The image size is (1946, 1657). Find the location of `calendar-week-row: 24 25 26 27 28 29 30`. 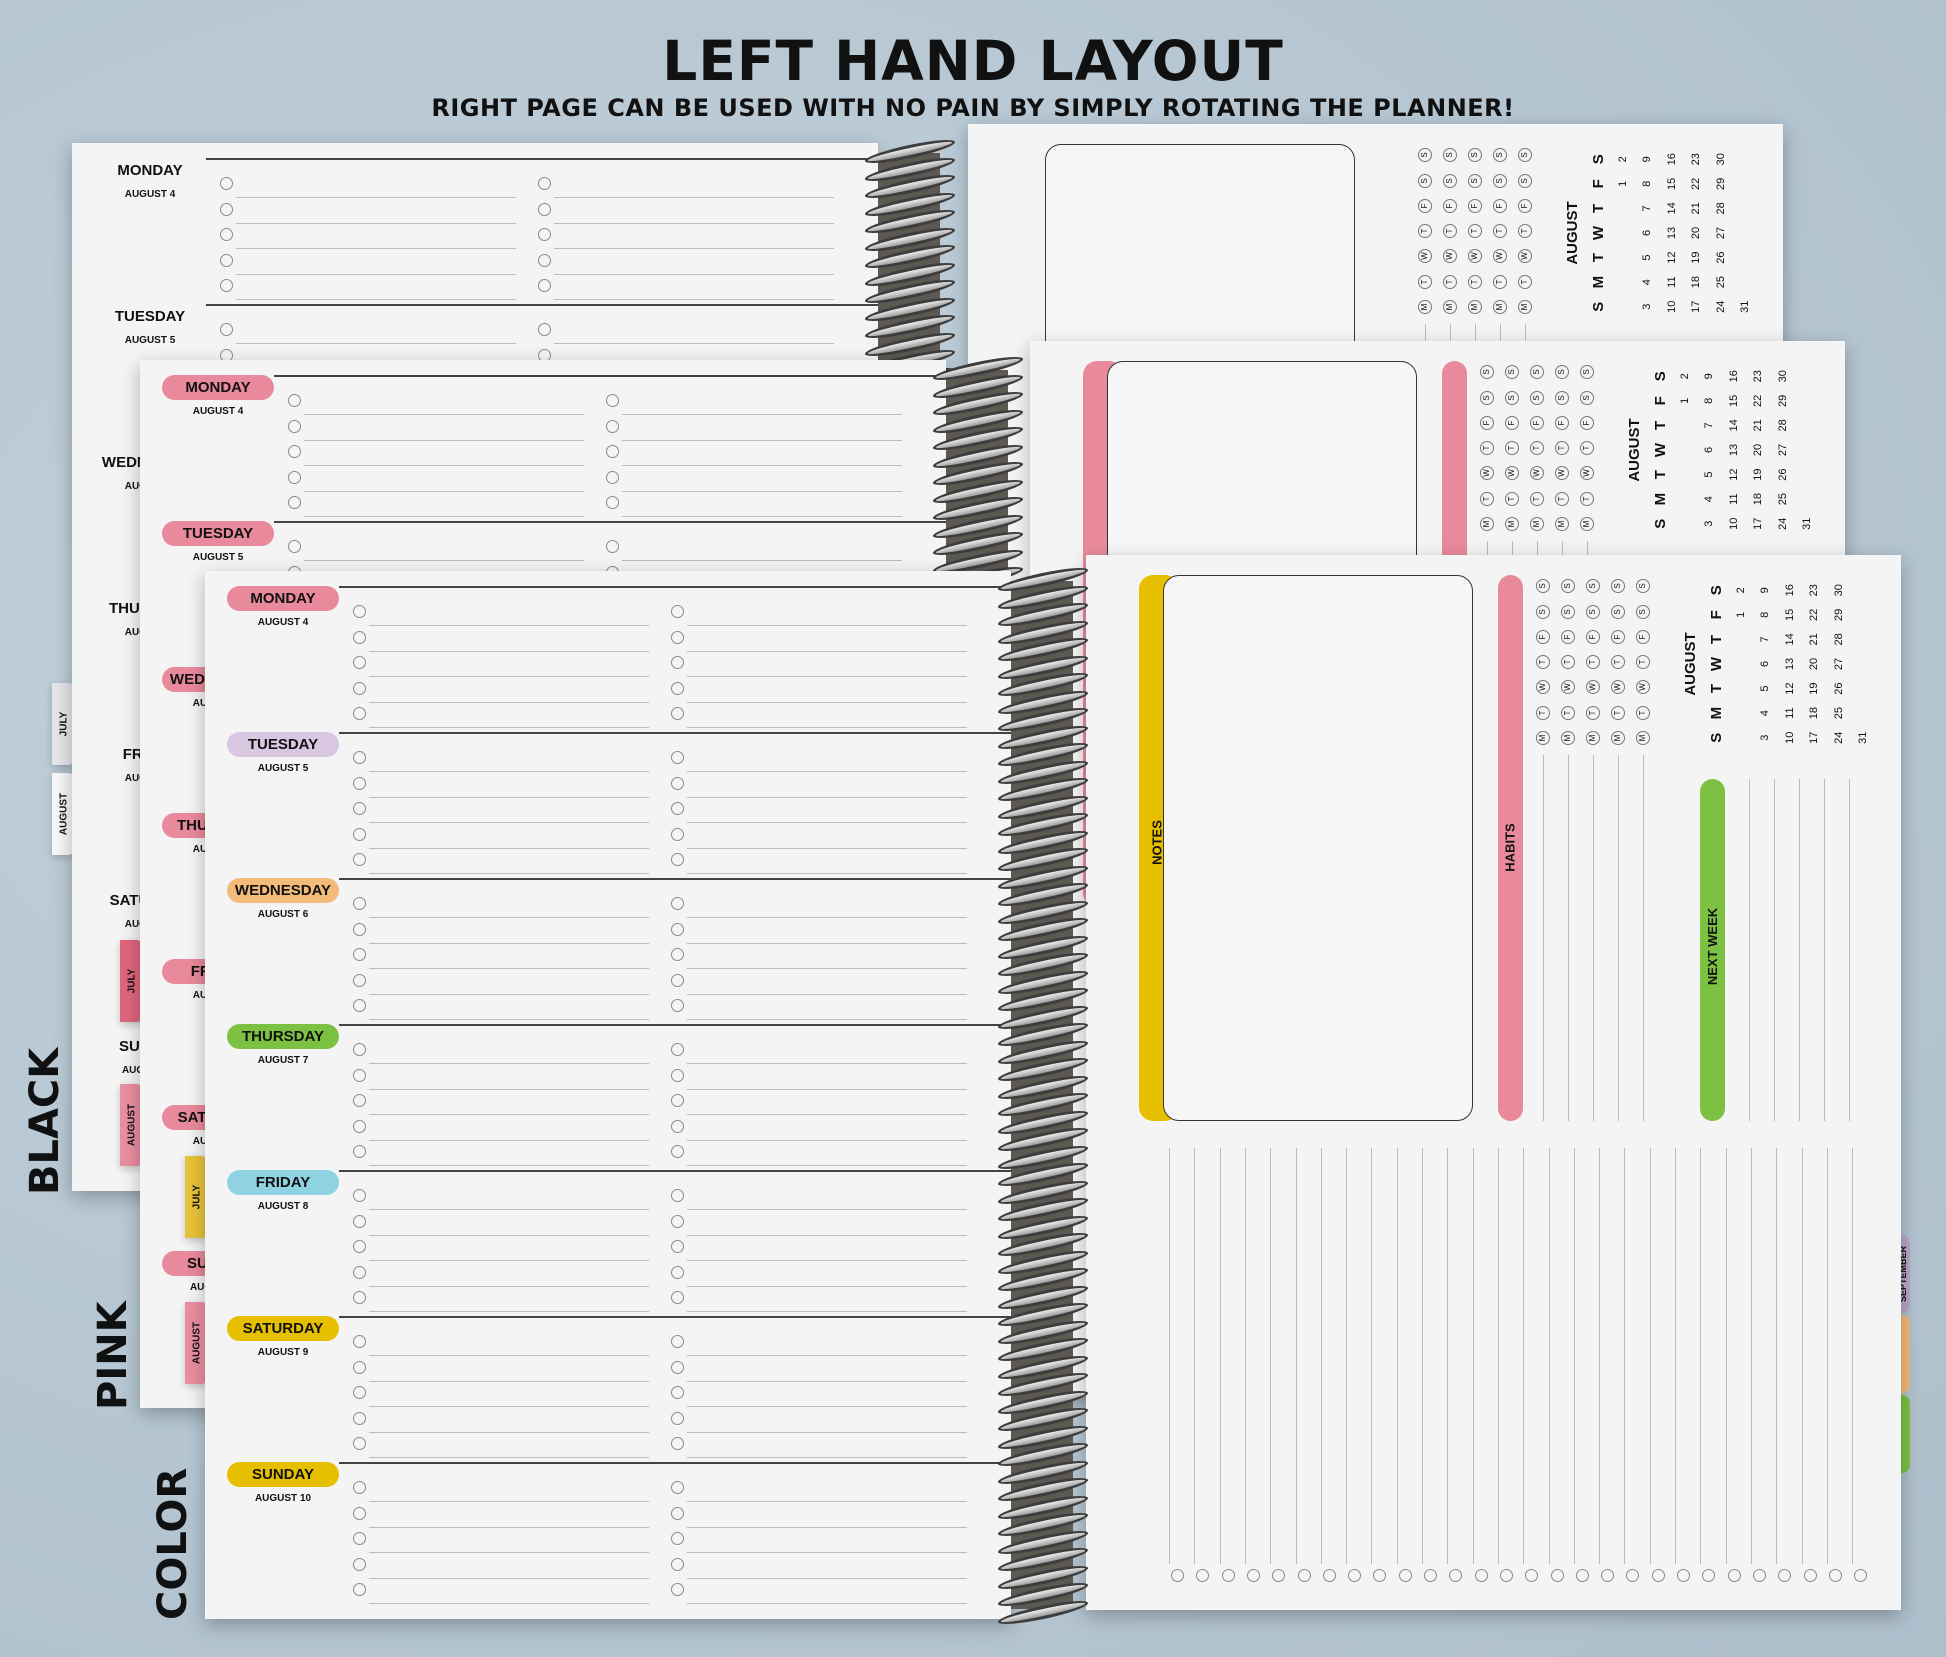

calendar-week-row: 24 25 26 27 28 29 30 is located at coordinates (1783, 450).